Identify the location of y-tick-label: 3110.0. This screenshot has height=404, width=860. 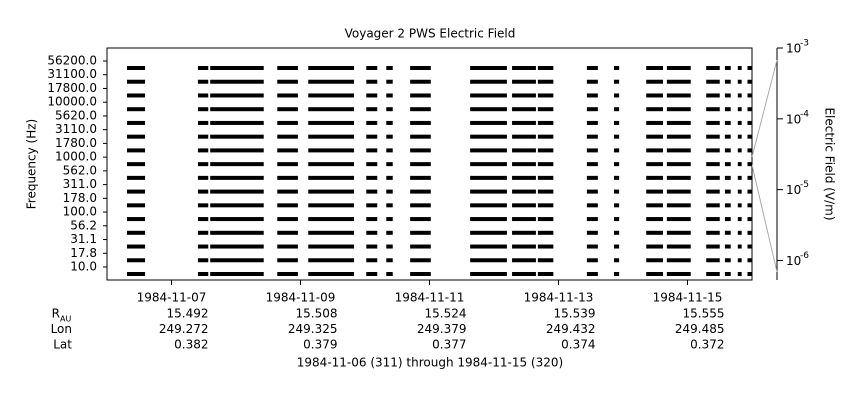
(76, 129).